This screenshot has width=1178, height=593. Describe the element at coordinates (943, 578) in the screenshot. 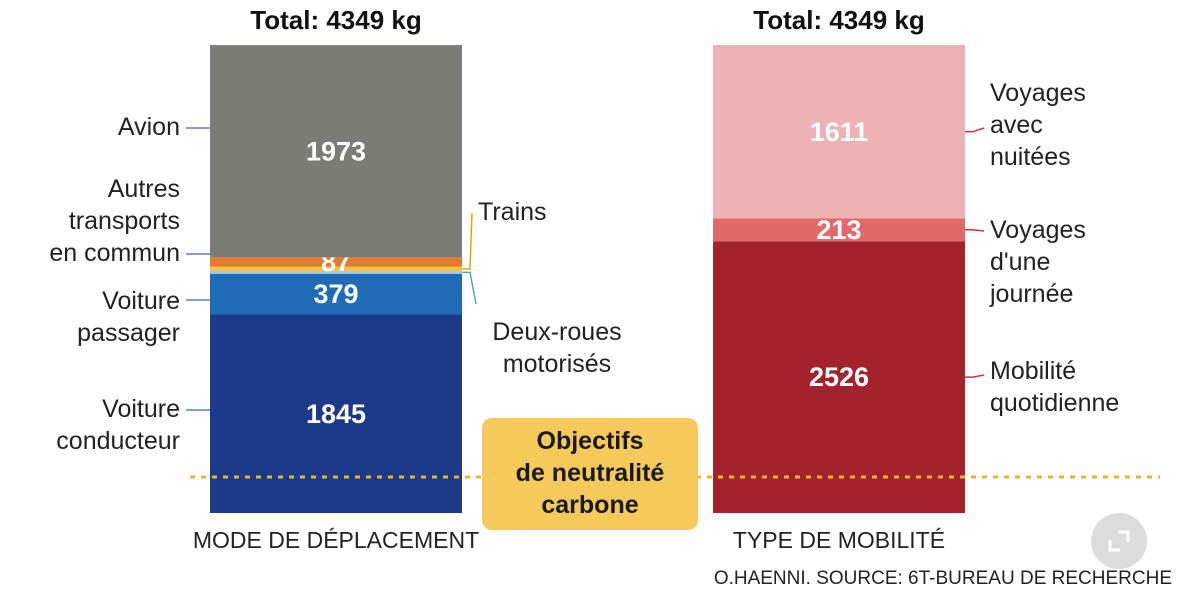

I see `source: O.HAENNI. SOURCE: 6T-BUREAU DE RECHERCHE` at that location.